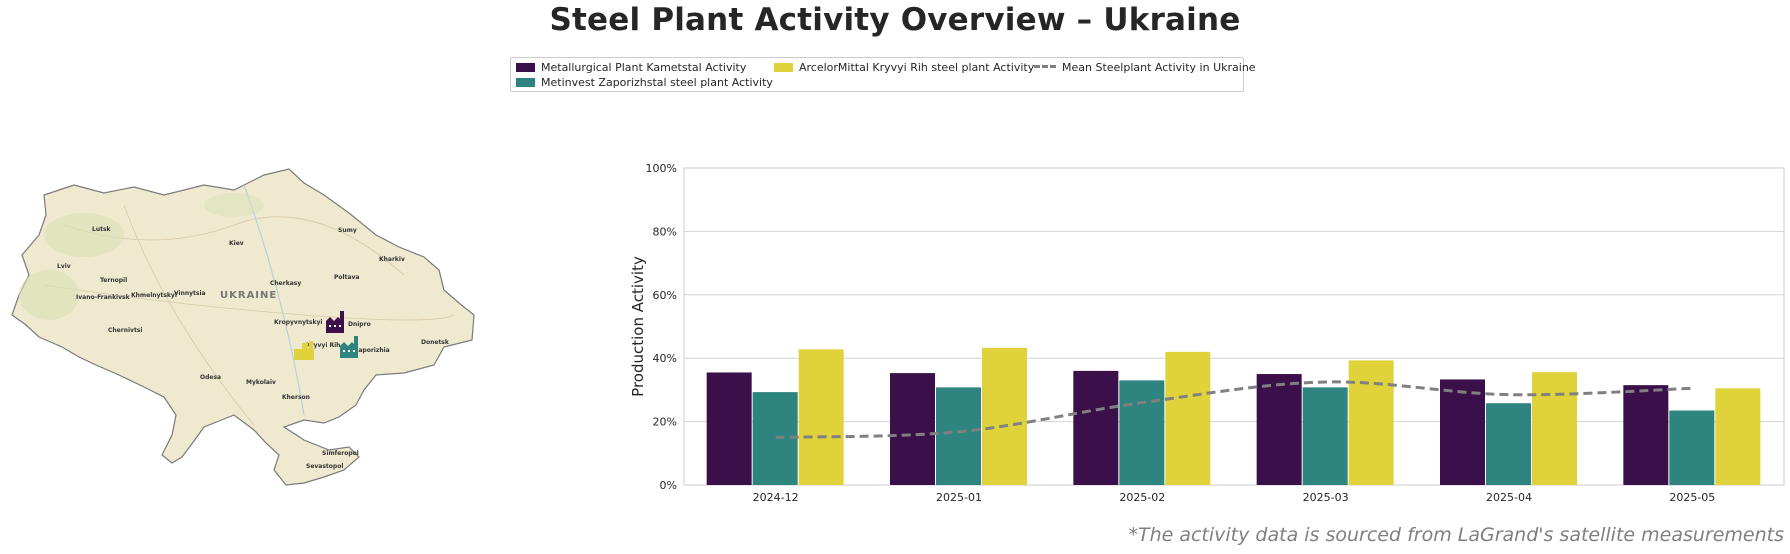  I want to click on legend-label-mean: Mean Steelplant Activity in Ukraine, so click(1159, 67).